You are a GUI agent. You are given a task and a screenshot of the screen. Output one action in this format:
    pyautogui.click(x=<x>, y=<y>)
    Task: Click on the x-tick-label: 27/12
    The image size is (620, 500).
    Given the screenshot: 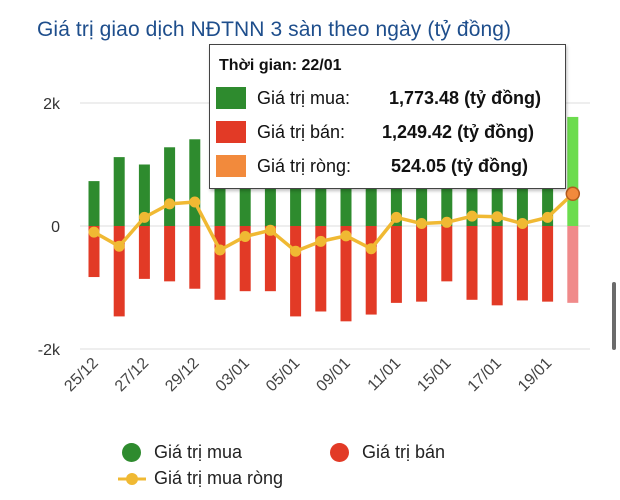 What is the action you would take?
    pyautogui.click(x=132, y=375)
    